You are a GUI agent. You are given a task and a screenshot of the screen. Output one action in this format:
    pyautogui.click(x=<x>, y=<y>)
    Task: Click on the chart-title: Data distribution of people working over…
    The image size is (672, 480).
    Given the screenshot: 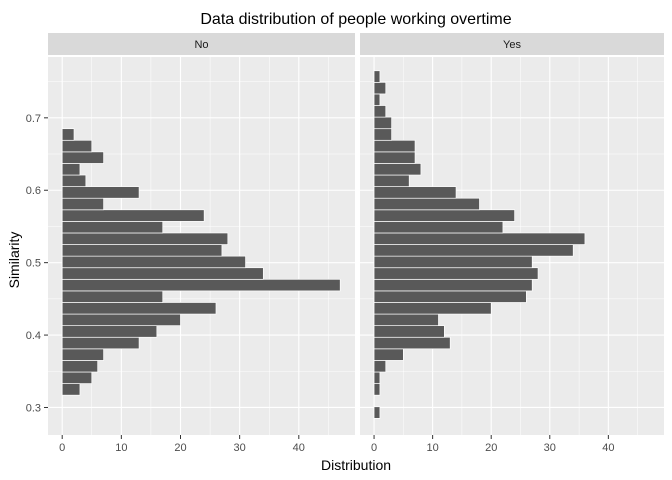 What is the action you would take?
    pyautogui.click(x=355, y=19)
    